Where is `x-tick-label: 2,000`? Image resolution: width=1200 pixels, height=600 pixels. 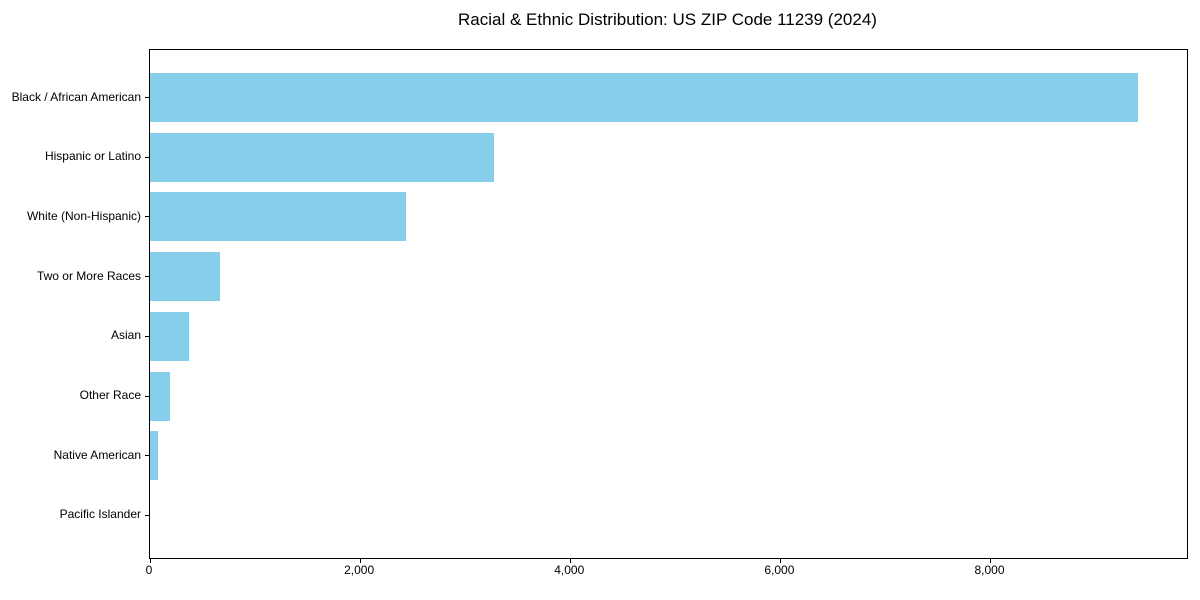 x-tick-label: 2,000 is located at coordinates (359, 570).